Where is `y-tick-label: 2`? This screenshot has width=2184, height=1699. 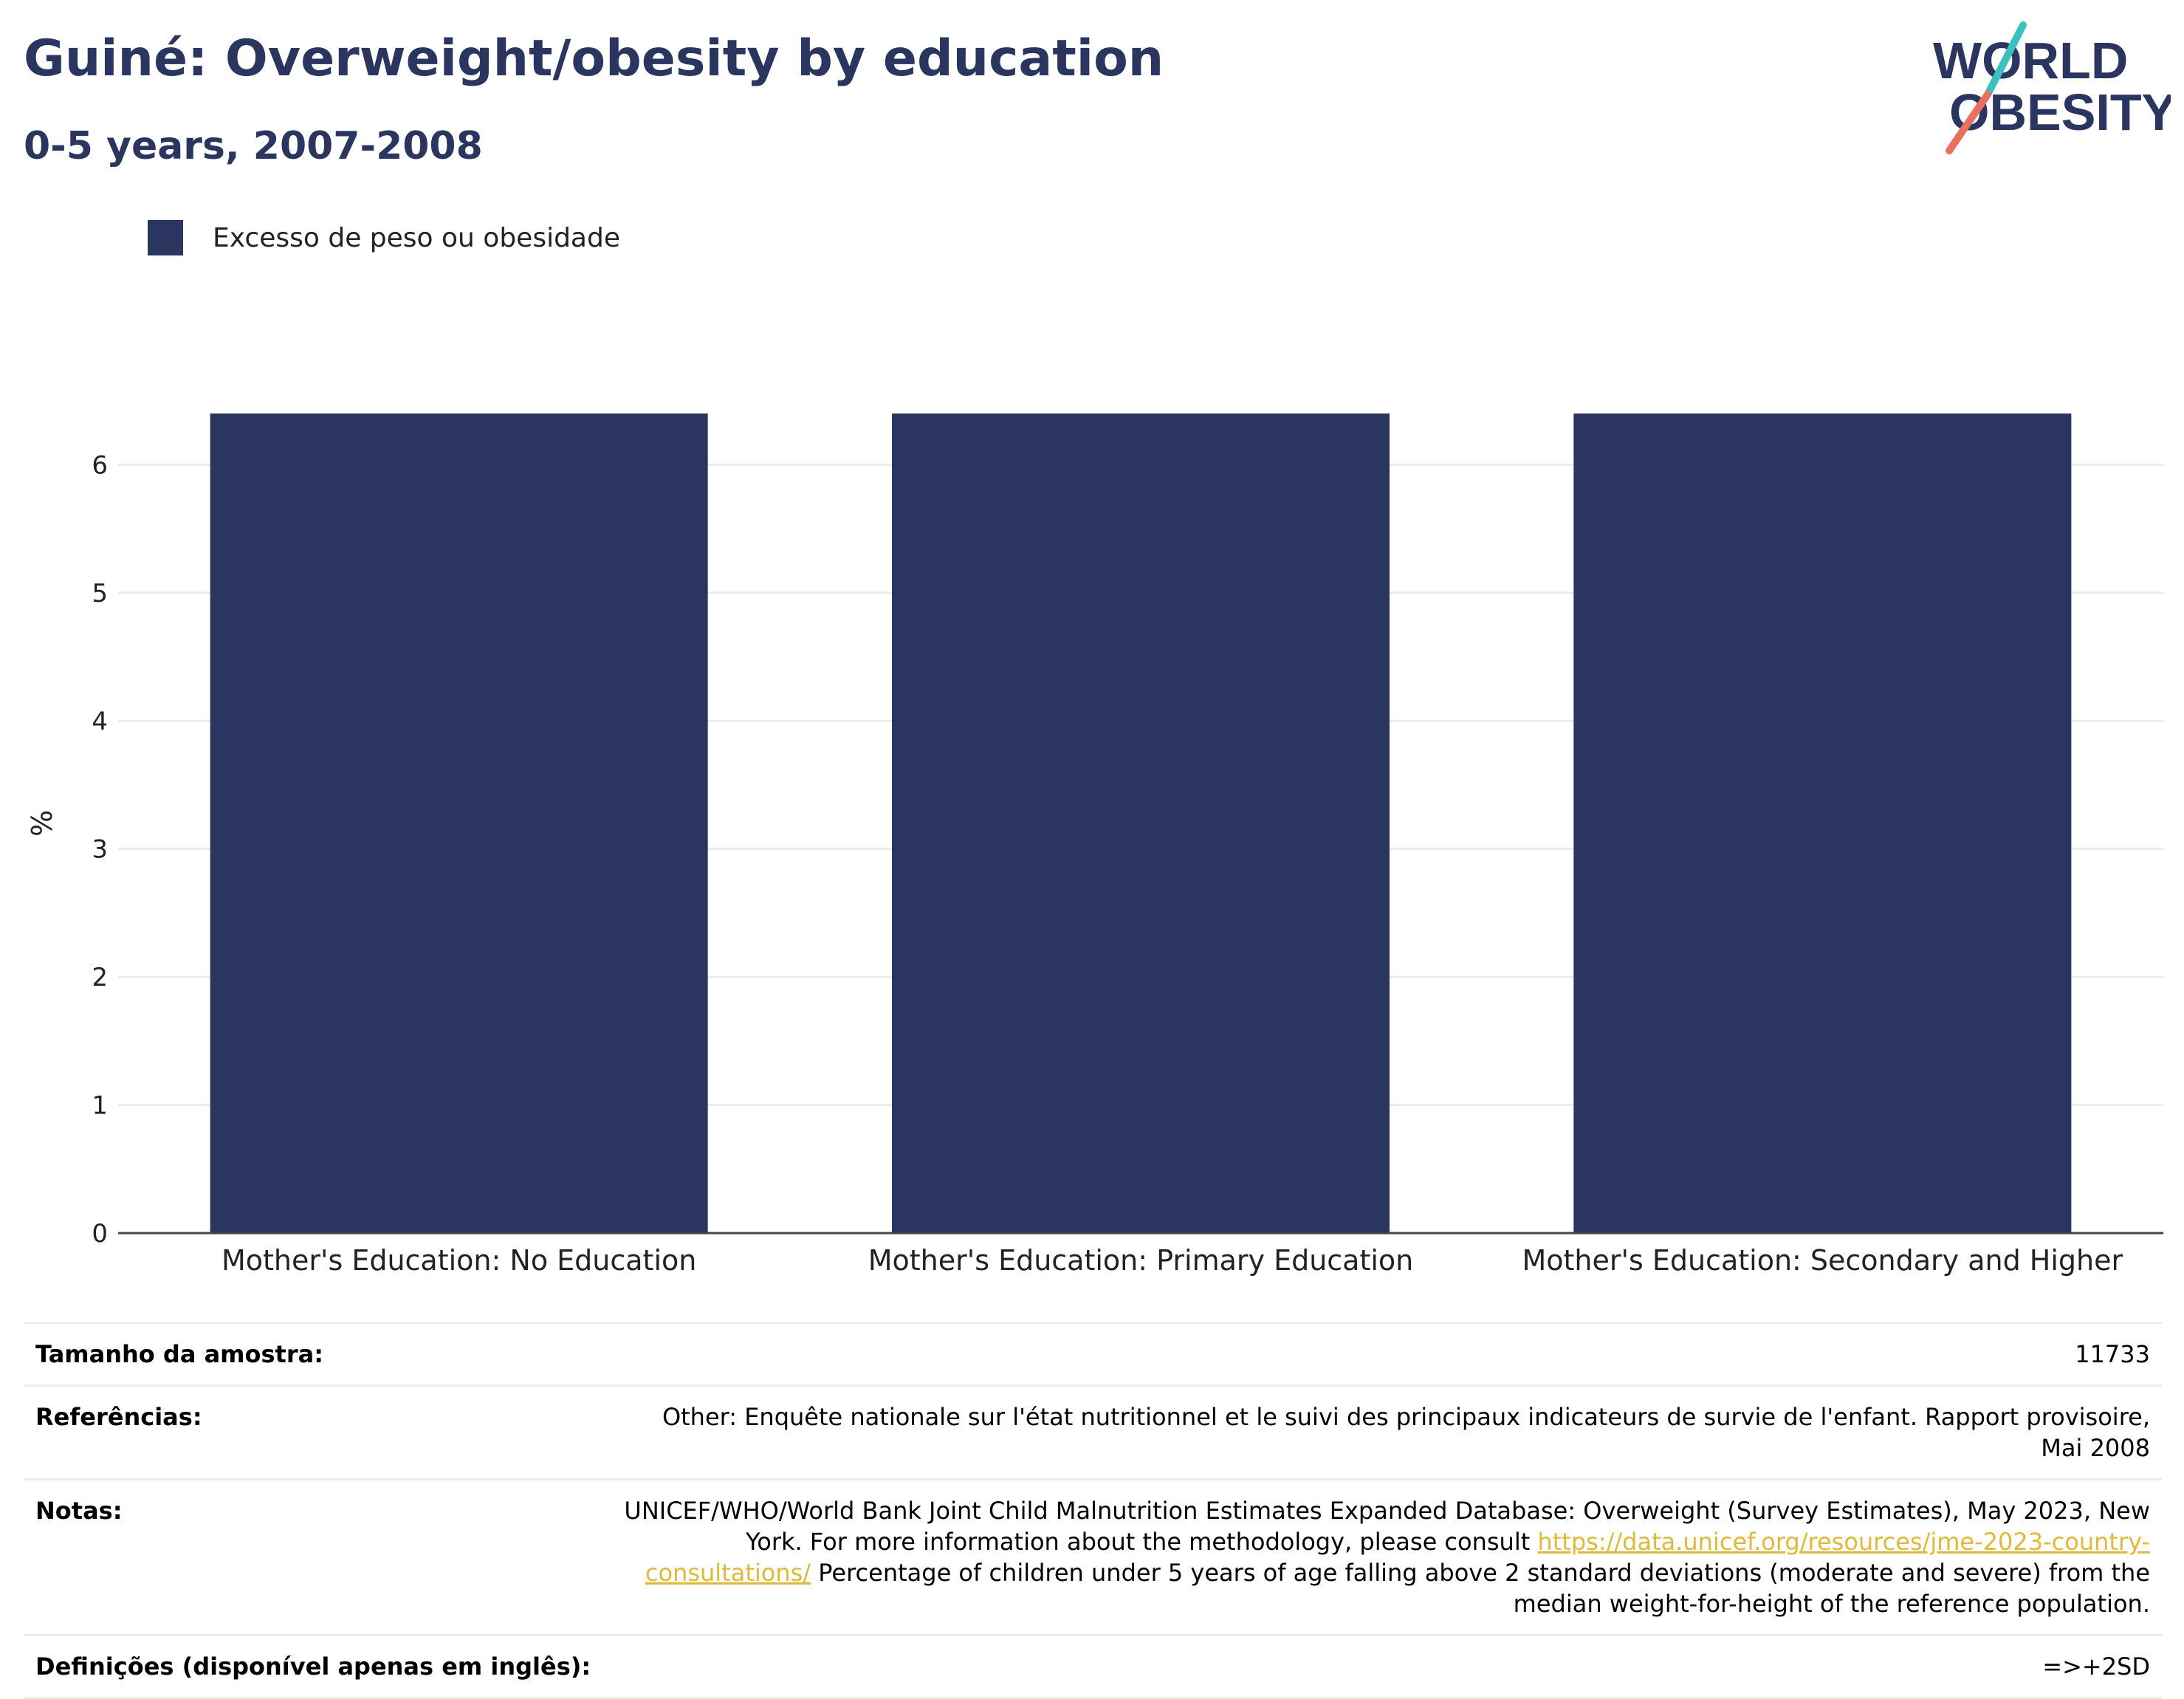 y-tick-label: 2 is located at coordinates (100, 977).